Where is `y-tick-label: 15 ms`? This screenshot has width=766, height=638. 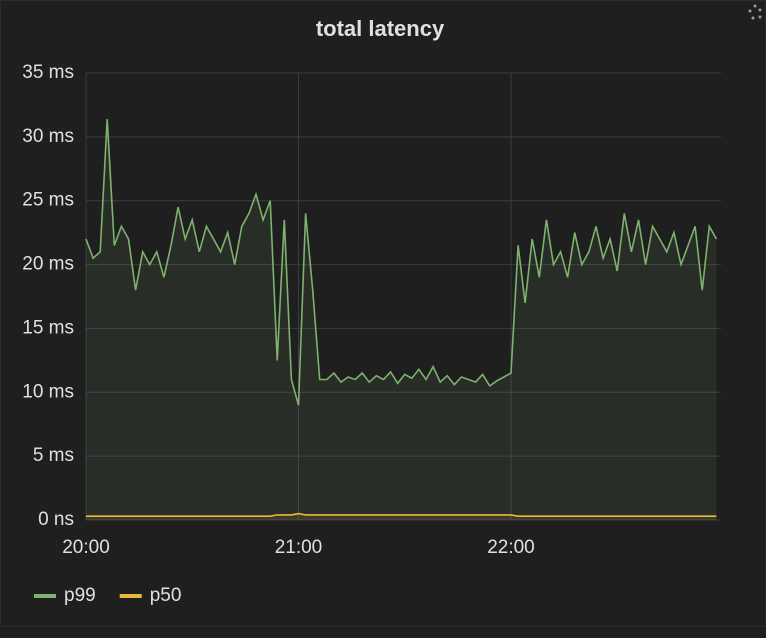
y-tick-label: 15 ms is located at coordinates (48, 327).